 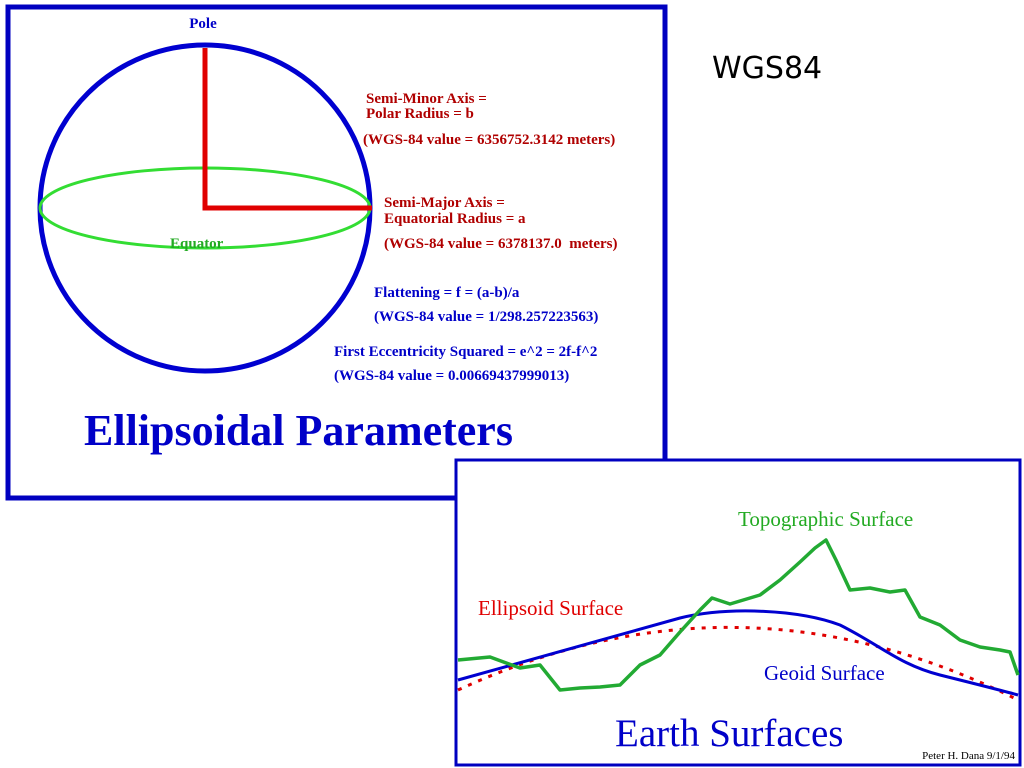 I want to click on label: (WGS-84 value = 0.00669437999013), so click(x=451, y=376).